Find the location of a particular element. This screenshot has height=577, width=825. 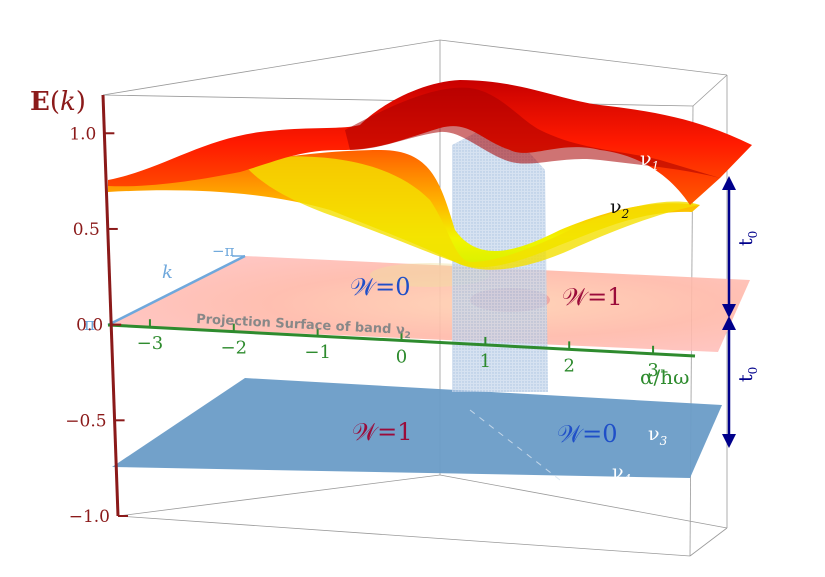

band-label-nu1: ν1 is located at coordinates (649, 160).